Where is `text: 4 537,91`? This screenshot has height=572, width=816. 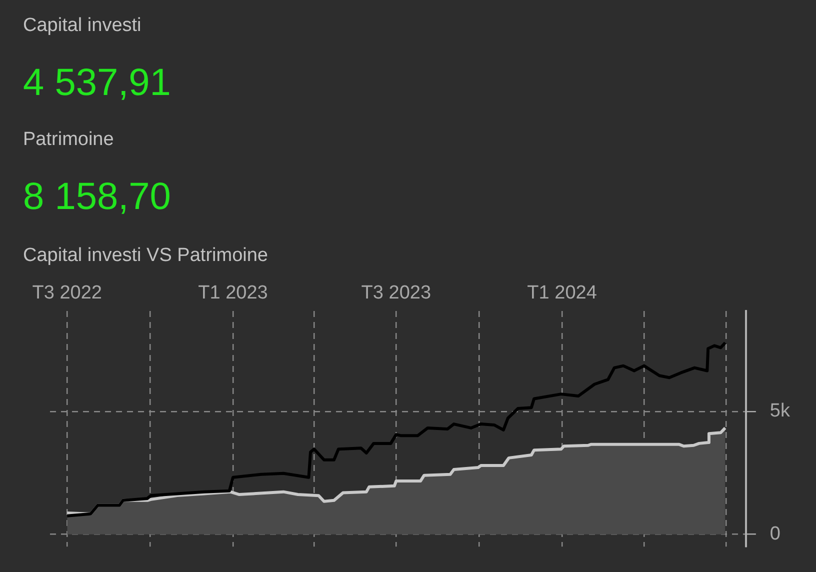 text: 4 537,91 is located at coordinates (97, 83).